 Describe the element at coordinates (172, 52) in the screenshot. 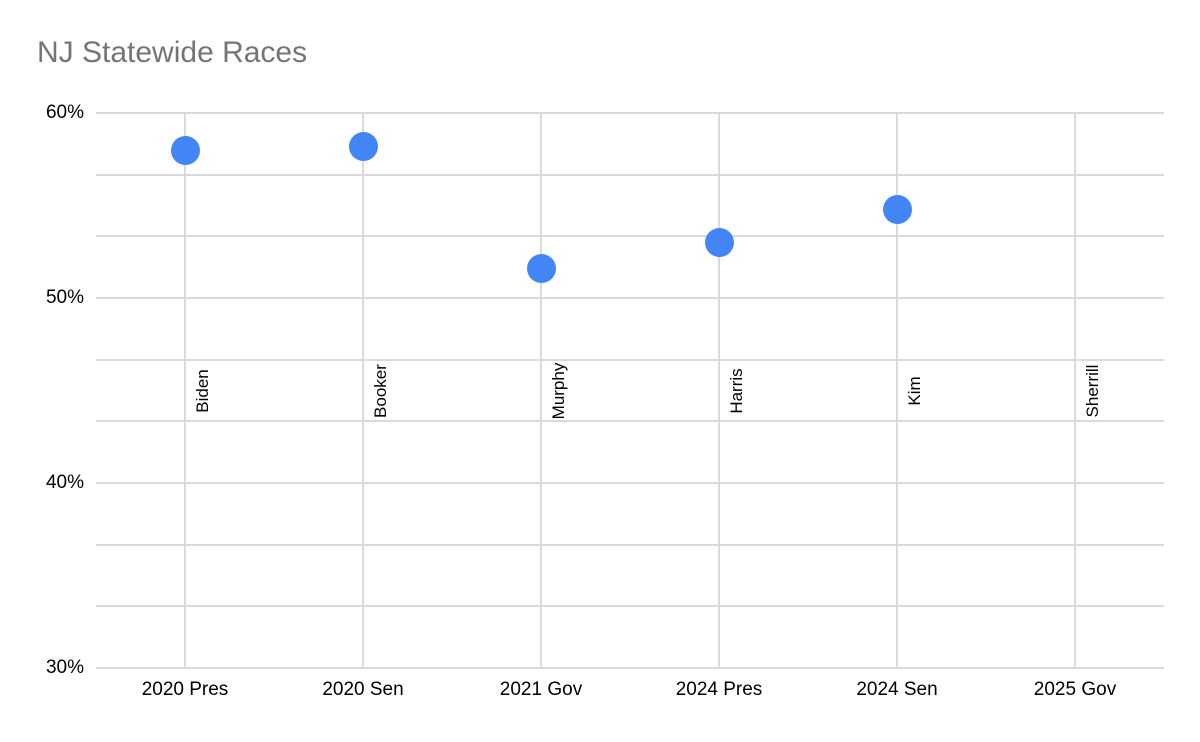

I see `chart-title: NJ Statewide Races` at that location.